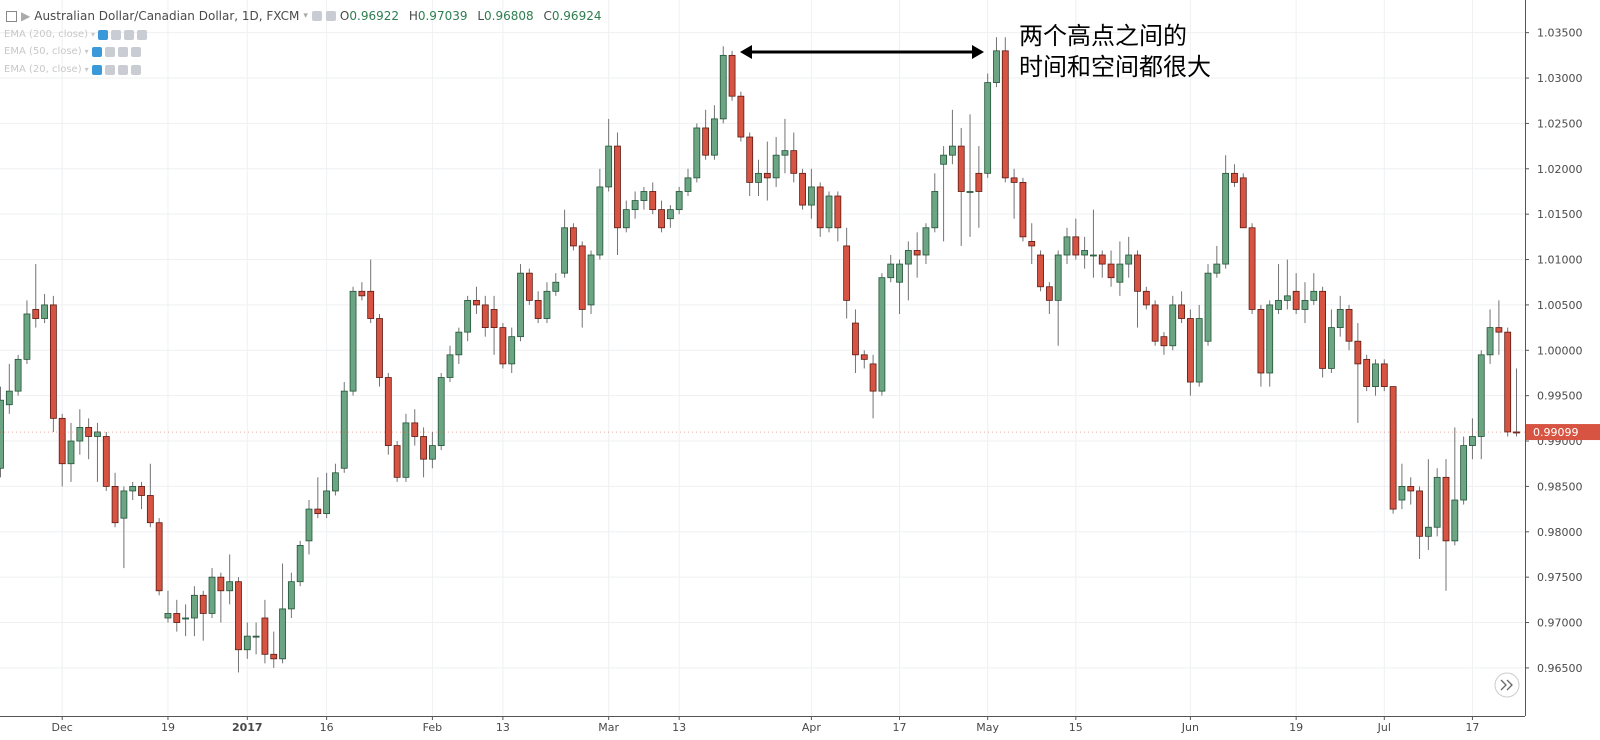  I want to click on indicator-row: EMA (200, close) ▾, so click(75, 34).